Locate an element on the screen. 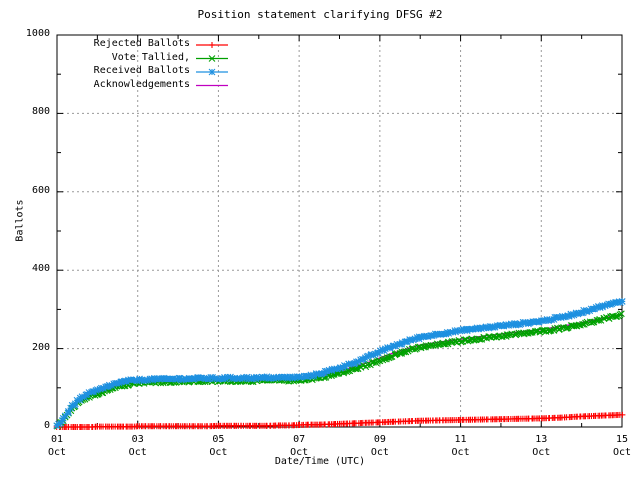 The image size is (640, 480). series-rejected-ballots is located at coordinates (339, 420).